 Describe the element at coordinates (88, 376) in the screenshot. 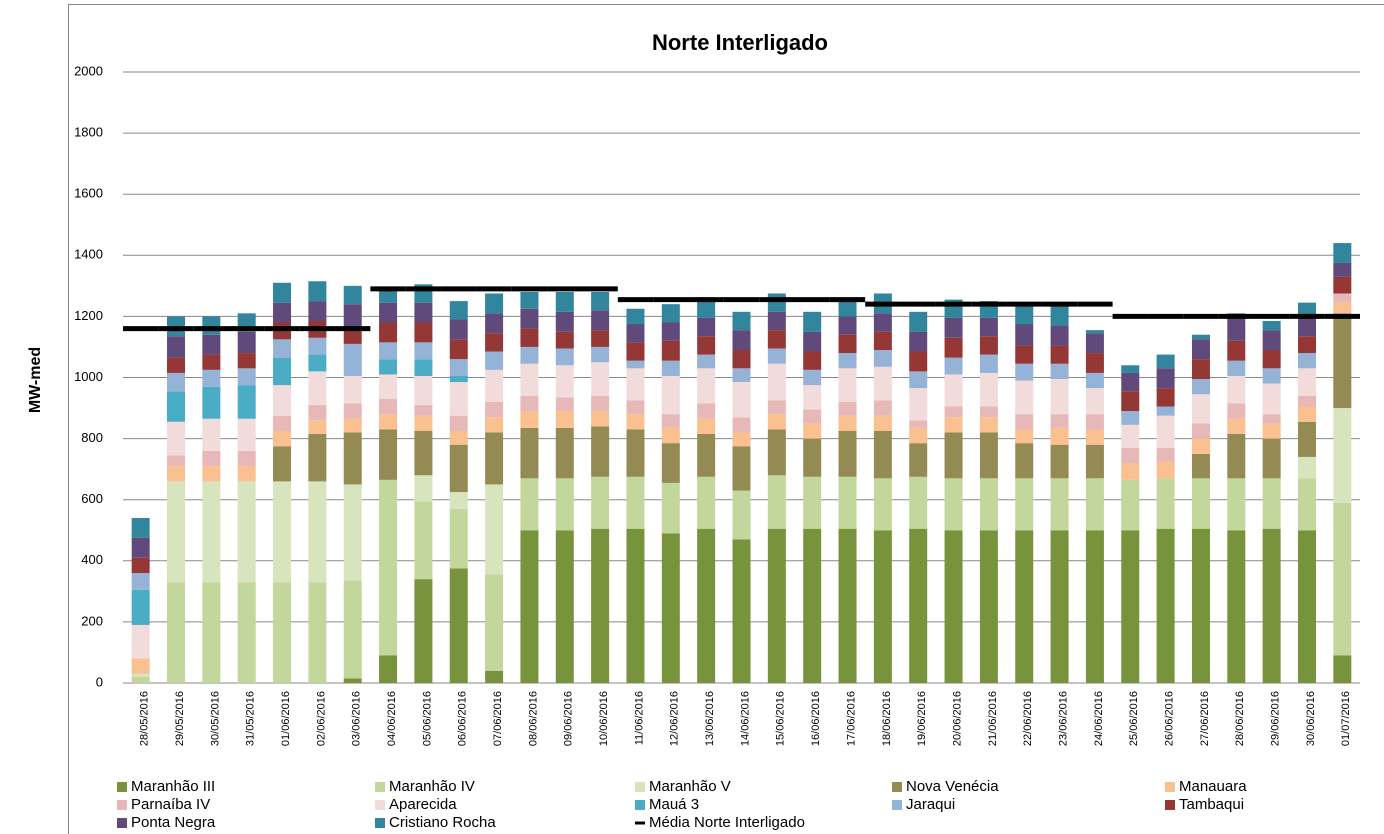

I see `y-tick-label: 1000` at that location.